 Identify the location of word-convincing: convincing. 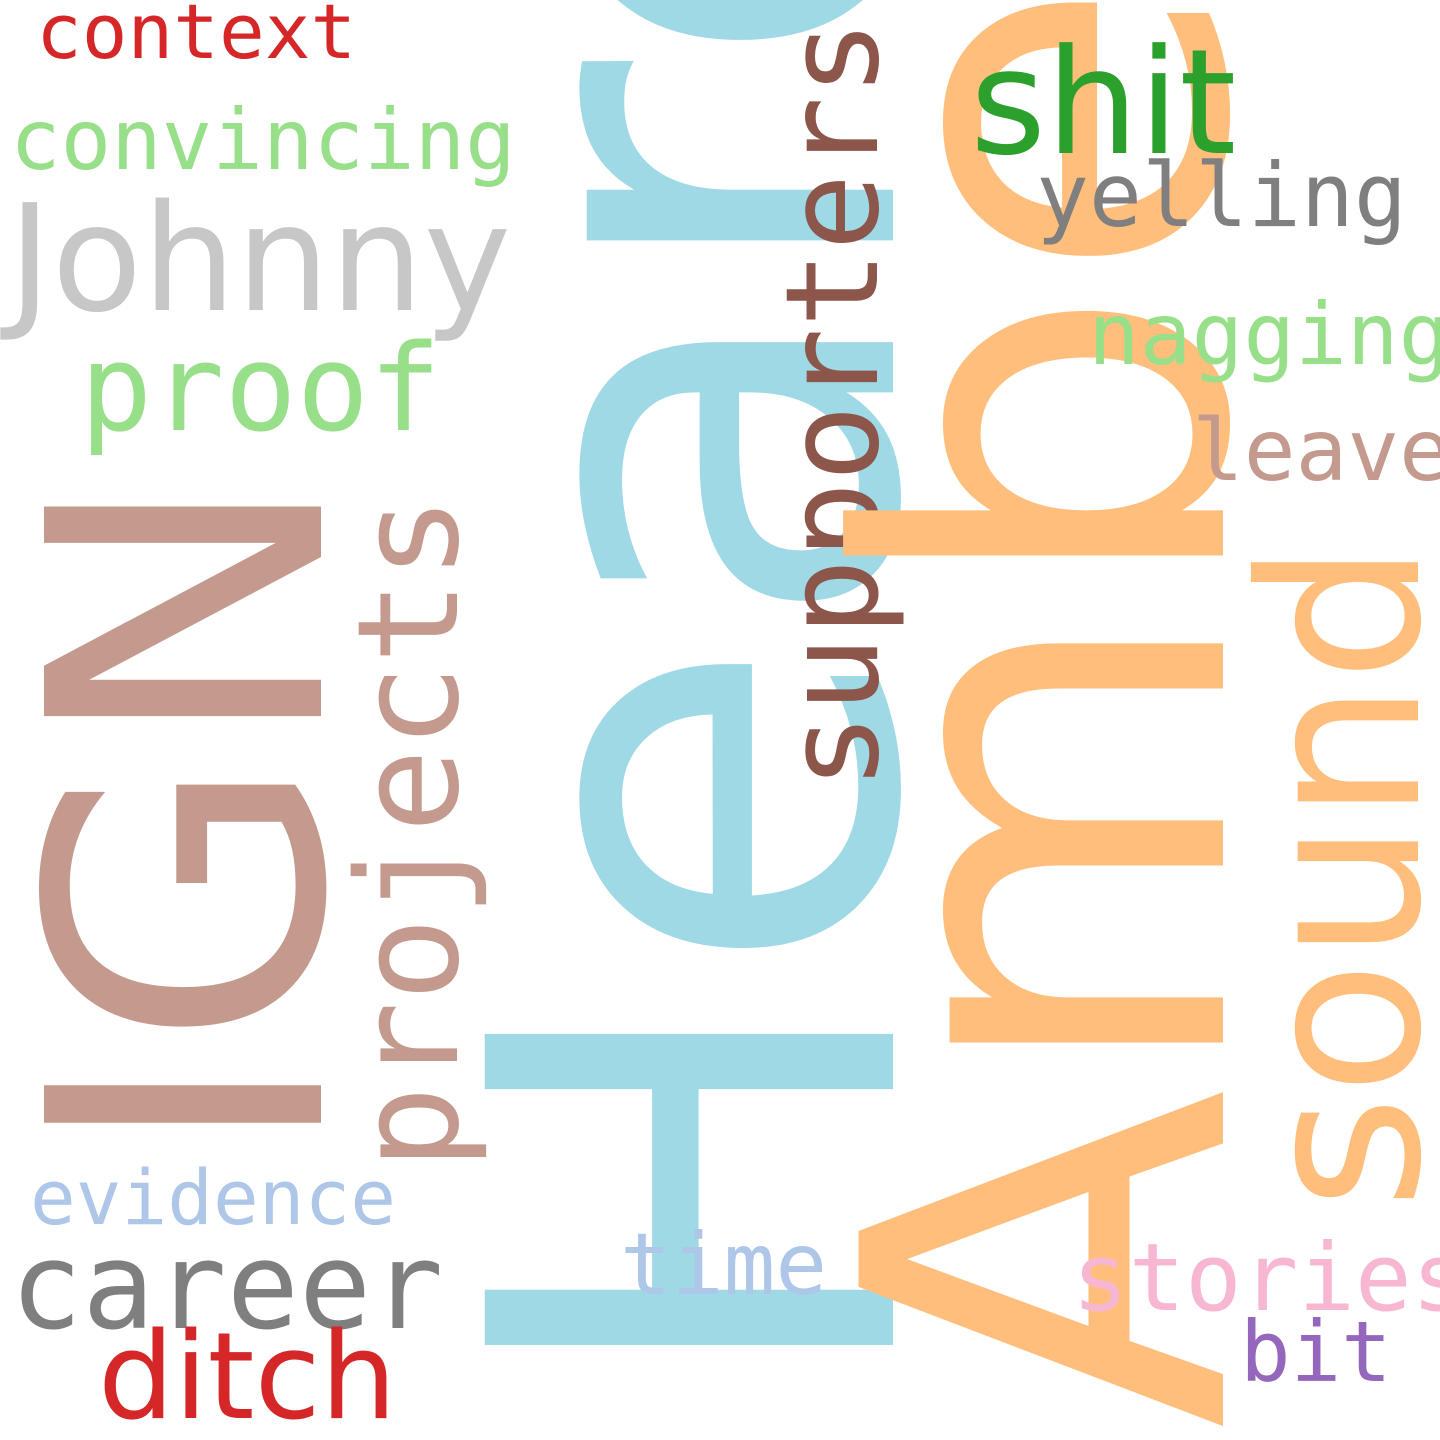
(263, 140).